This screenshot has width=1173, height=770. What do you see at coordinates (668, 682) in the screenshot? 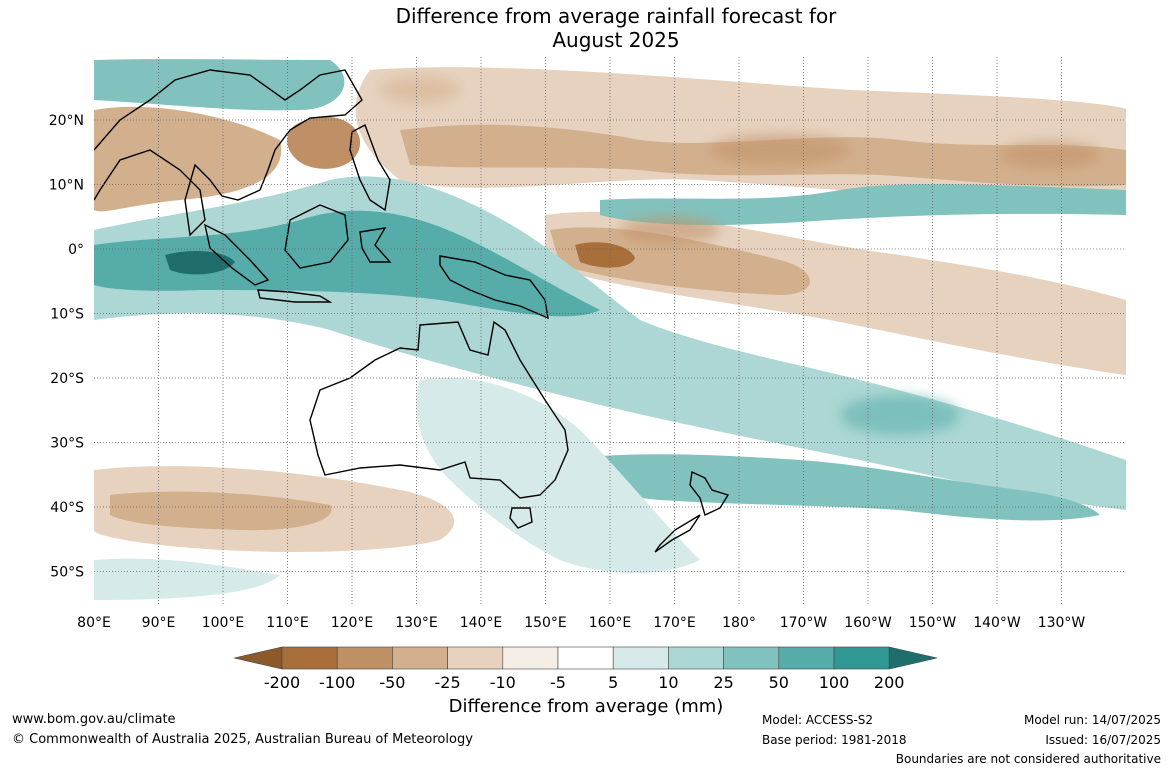
I see `colorbar-tick-label: 10` at bounding box center [668, 682].